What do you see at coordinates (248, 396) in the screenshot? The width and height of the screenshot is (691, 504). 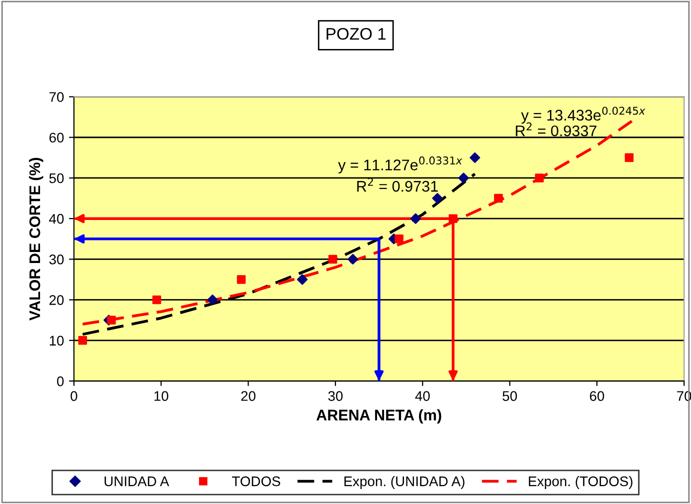 I see `x-tick-label: 20` at bounding box center [248, 396].